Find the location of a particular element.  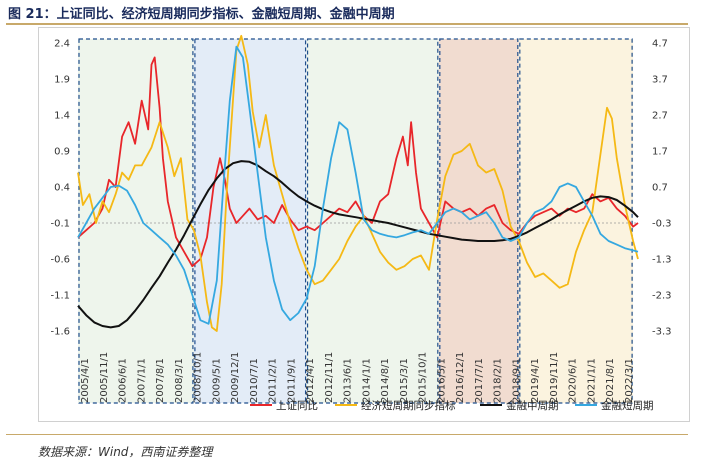

x-tick: 2017/7/1 is located at coordinates (479, 380).